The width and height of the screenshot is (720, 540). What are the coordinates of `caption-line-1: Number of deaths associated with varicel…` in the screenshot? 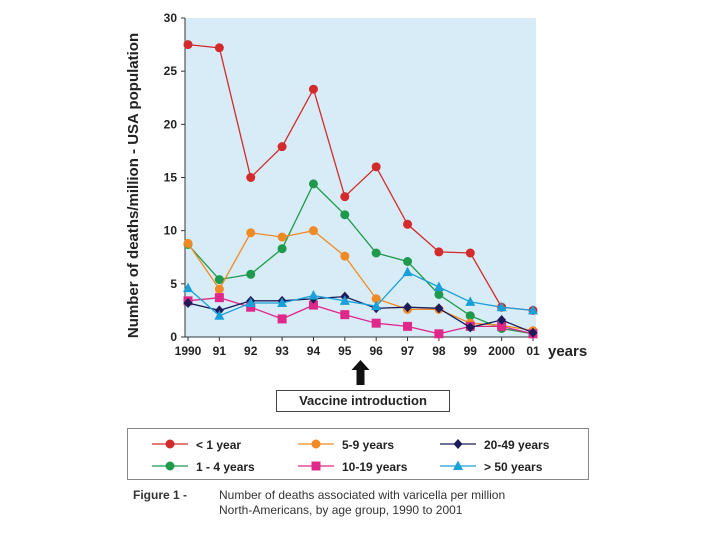 It's located at (362, 495).